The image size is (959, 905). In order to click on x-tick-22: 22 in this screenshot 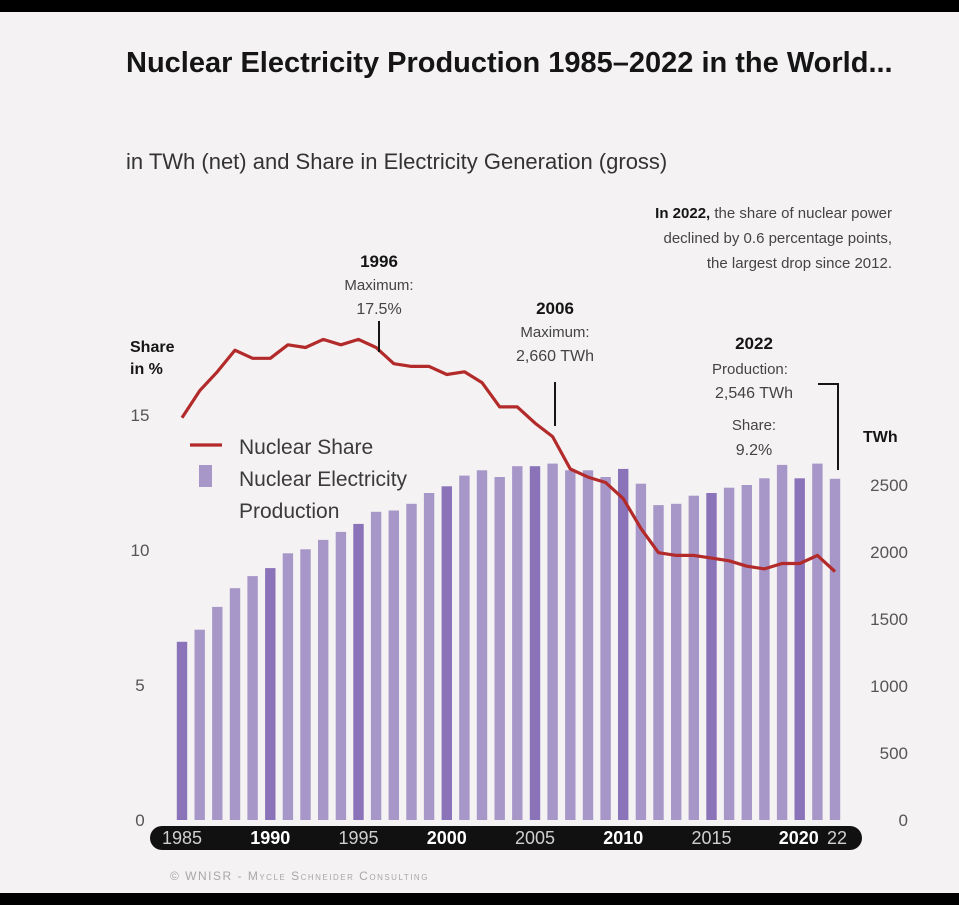, I will do `click(837, 838)`.